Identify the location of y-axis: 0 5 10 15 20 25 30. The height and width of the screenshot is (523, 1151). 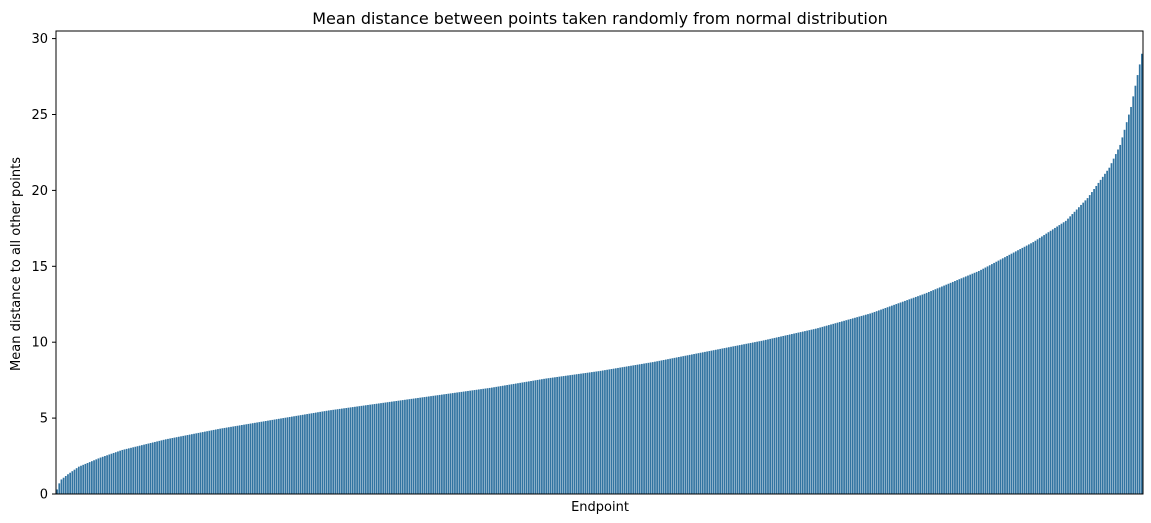
(43, 267).